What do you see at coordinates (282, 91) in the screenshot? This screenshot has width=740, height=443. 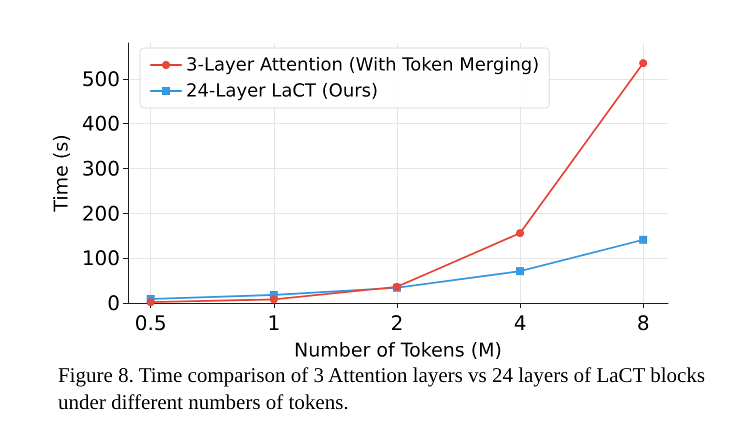 I see `legend-label: 24-Layer LaCT (Ours)` at bounding box center [282, 91].